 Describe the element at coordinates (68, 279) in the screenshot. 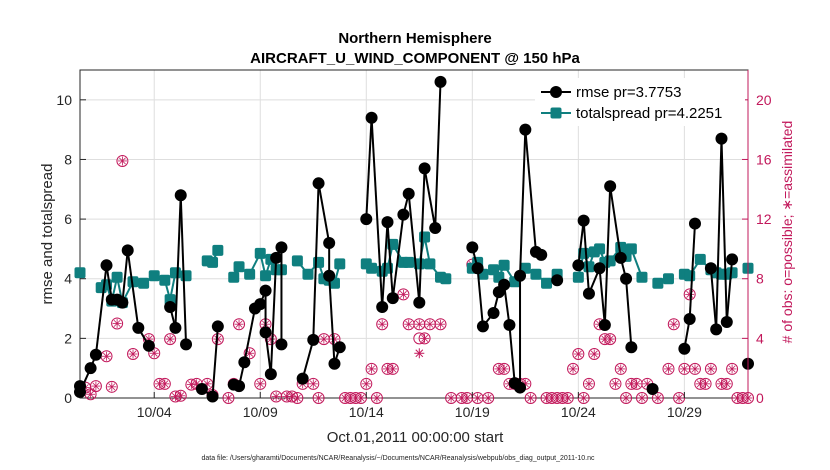

I see `left-y-tick-label: 4` at that location.